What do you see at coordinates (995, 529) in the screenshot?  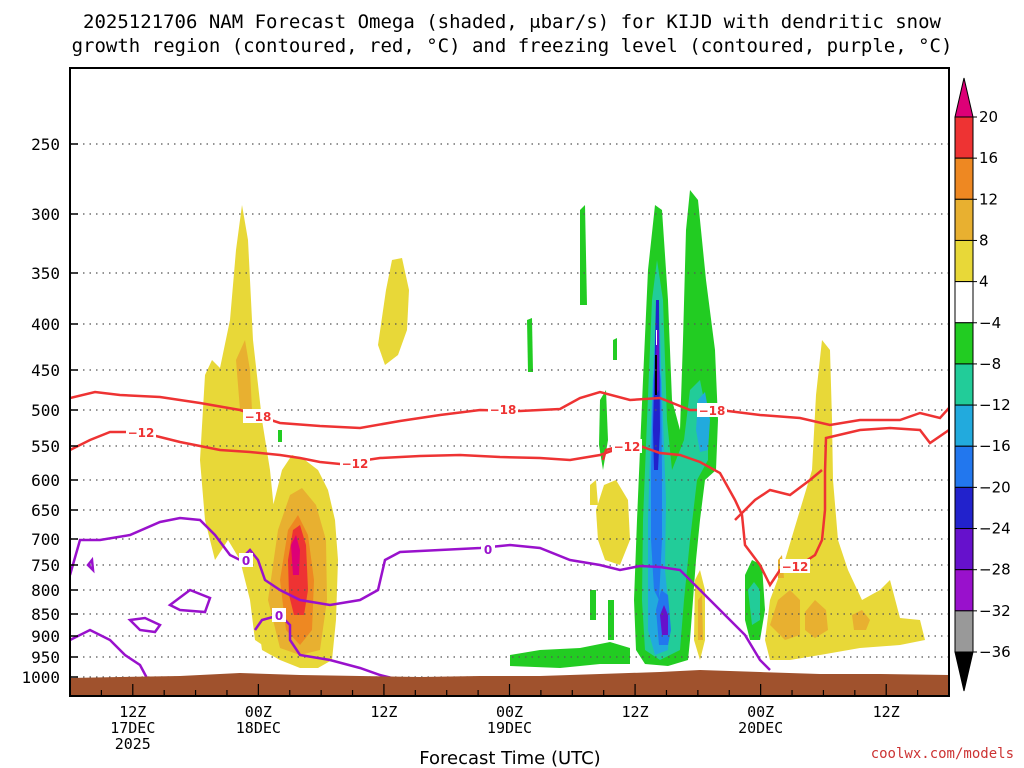 I see `colorbar-label: −24` at bounding box center [995, 529].